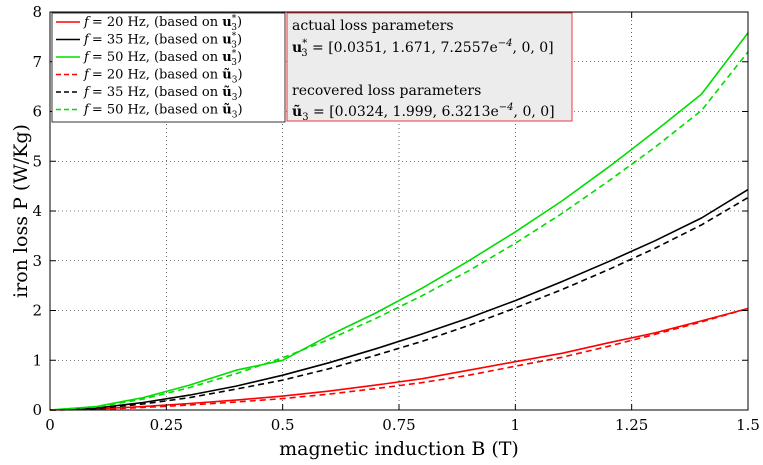  I want to click on legend-box, so click(168, 67).